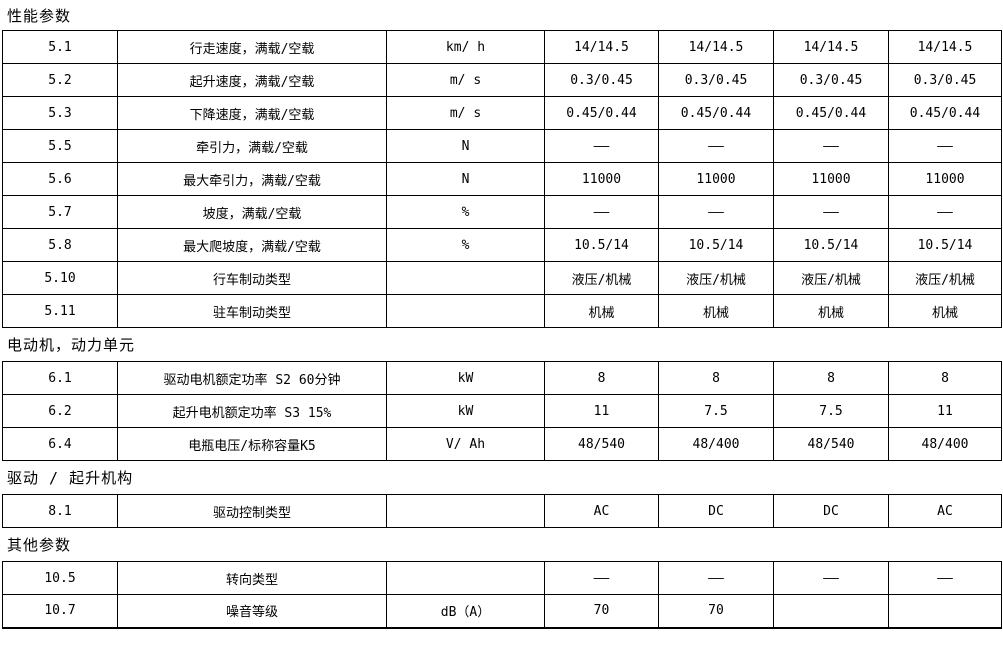  I want to click on spec-table: 10.5 转向类型 —— —— —— —— 10.7 噪音等级 dB（A） 70 70, so click(502, 595).